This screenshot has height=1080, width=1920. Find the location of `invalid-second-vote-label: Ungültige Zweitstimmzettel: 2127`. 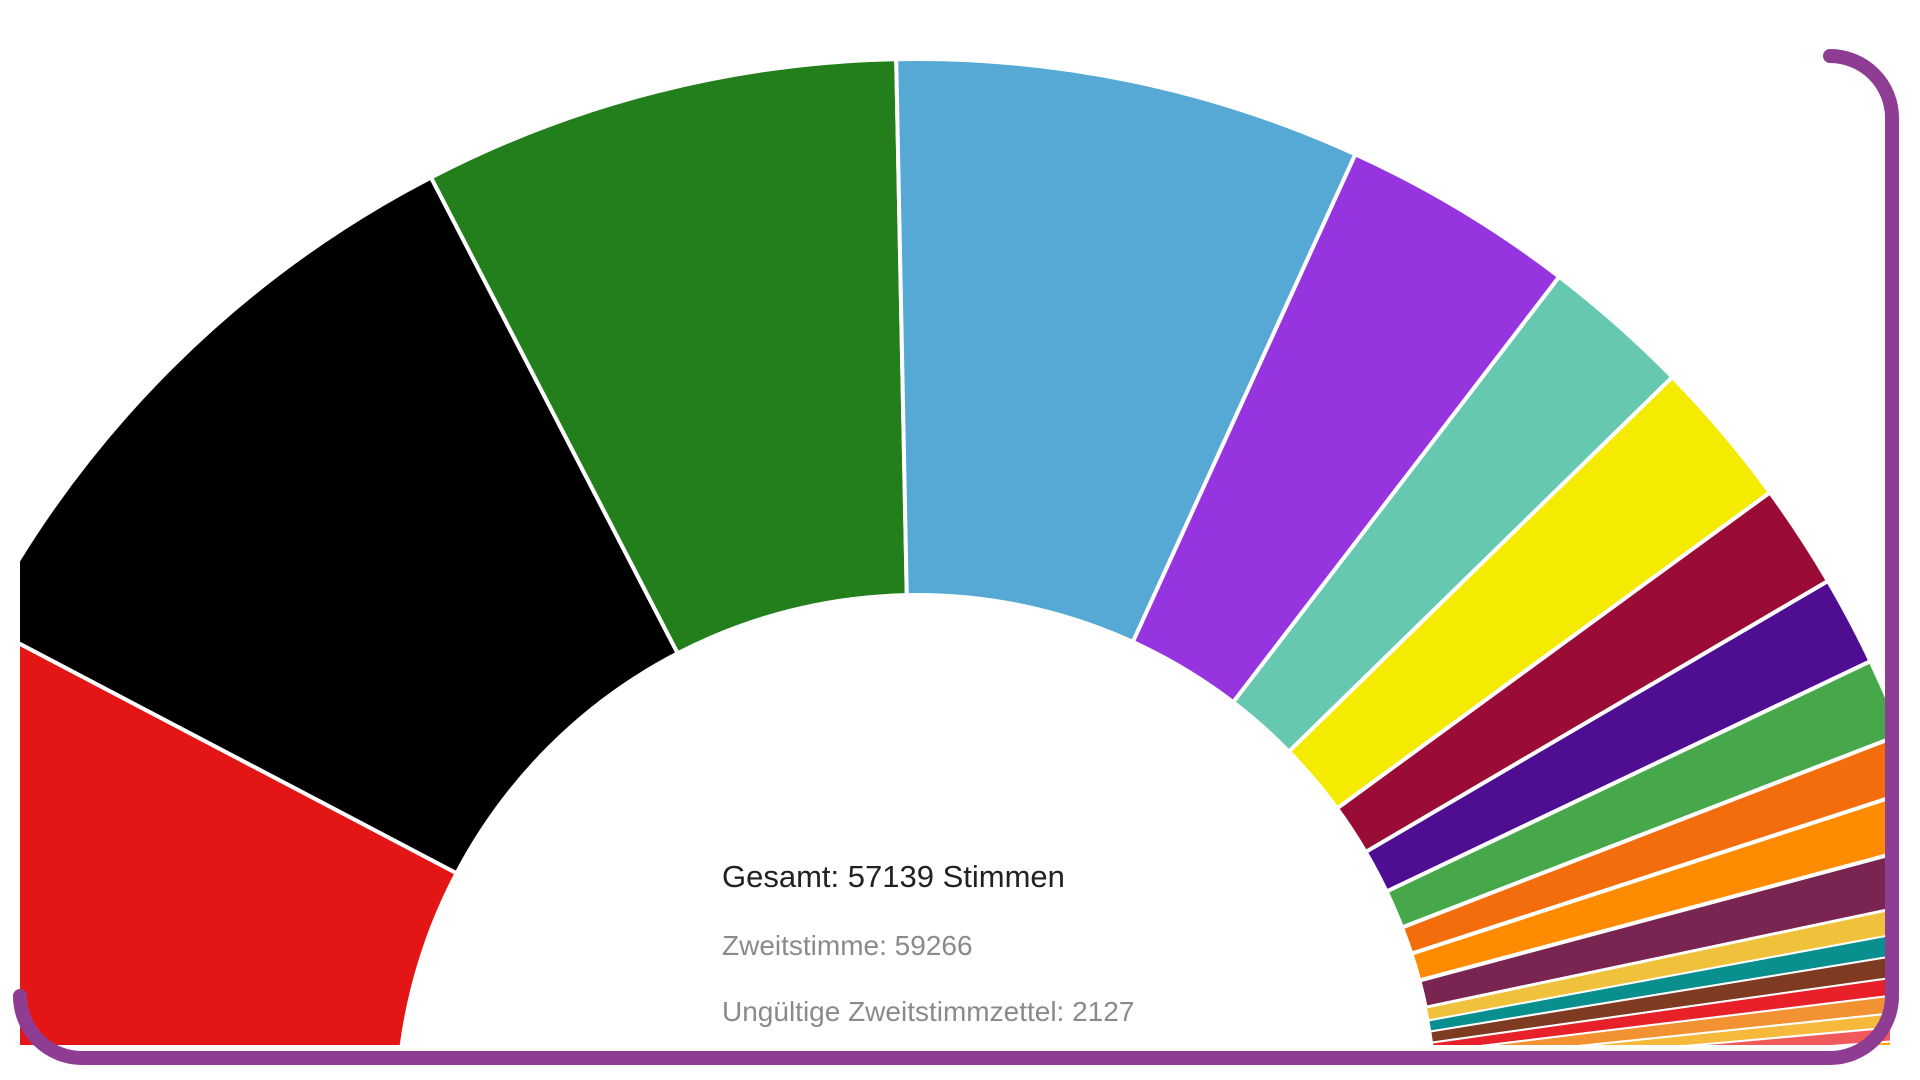

invalid-second-vote-label: Ungültige Zweitstimmzettel: 2127 is located at coordinates (928, 1011).